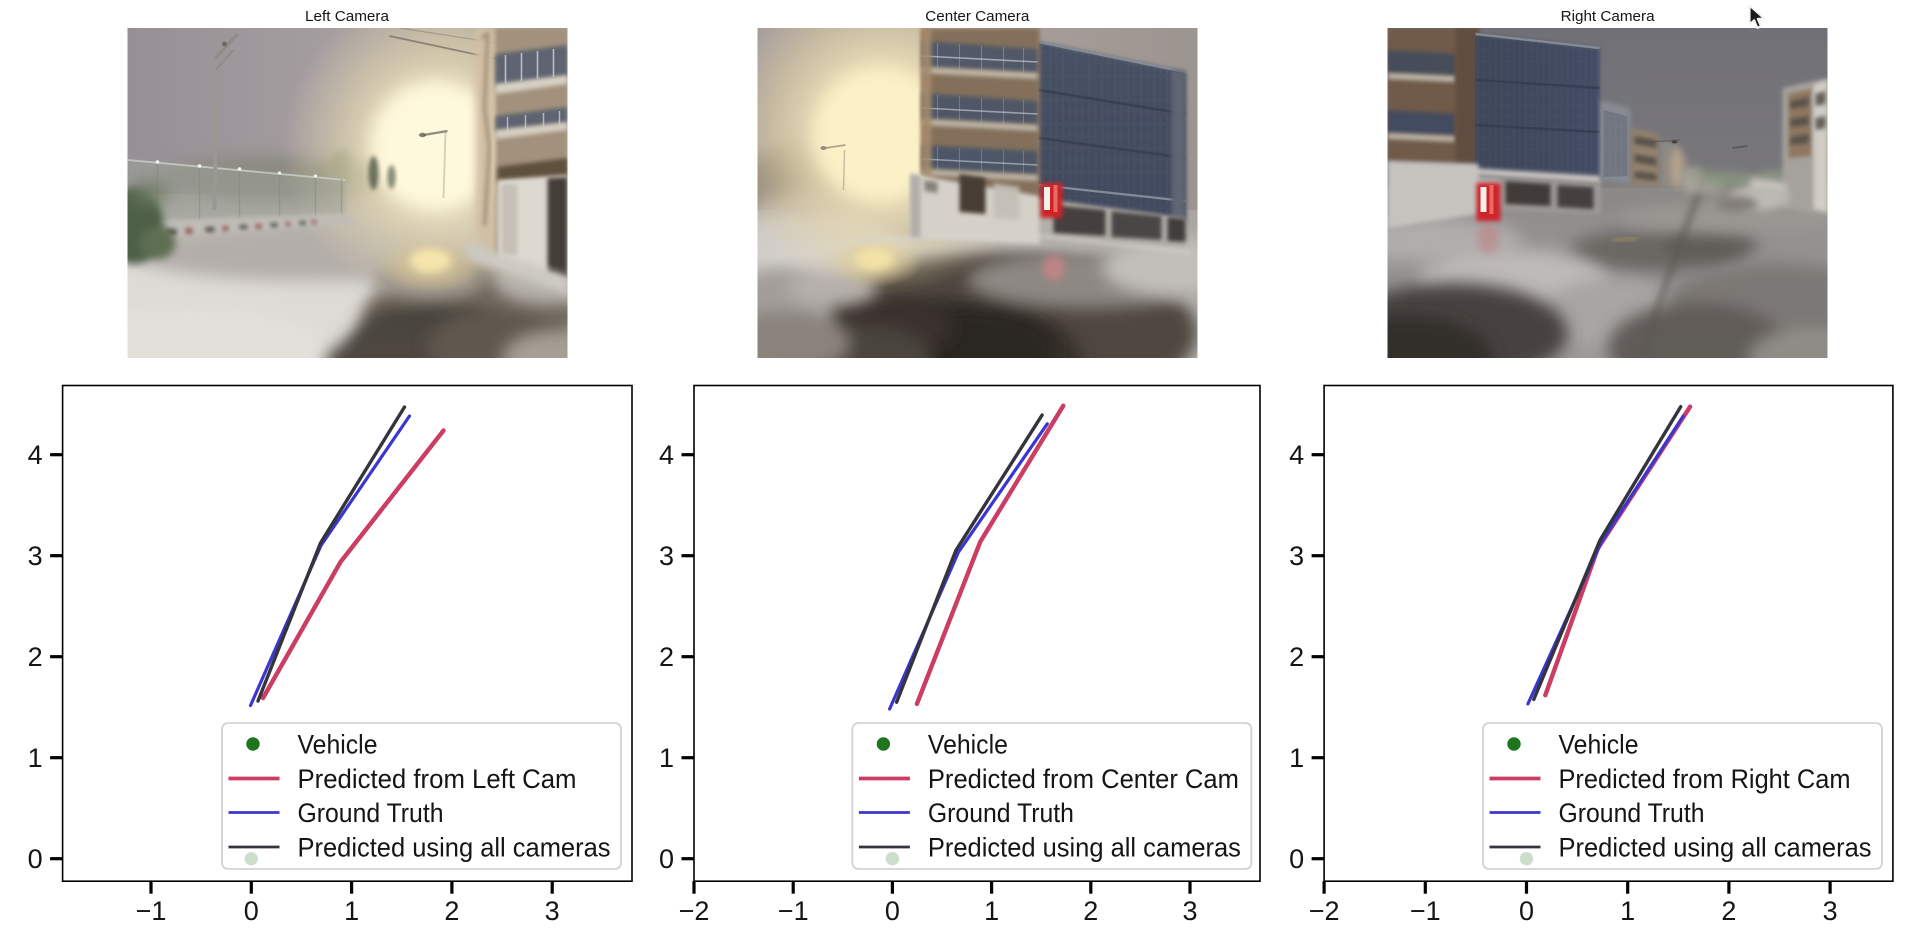 The image size is (1915, 946). I want to click on svg-text: Predicted from Center Cam, so click(1083, 779).